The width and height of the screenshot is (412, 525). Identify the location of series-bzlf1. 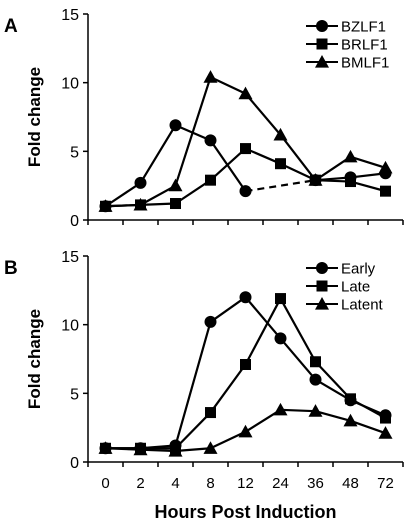
(245, 166).